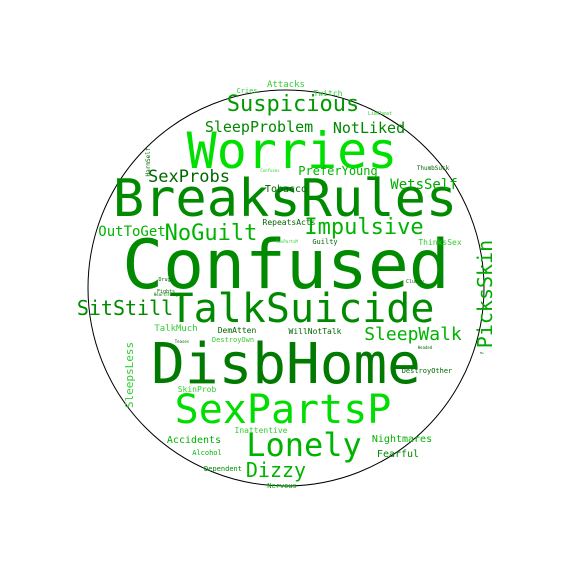 This screenshot has height=576, width=576. Describe the element at coordinates (237, 330) in the screenshot. I see `cloud-word-dematten: DemAtten` at that location.